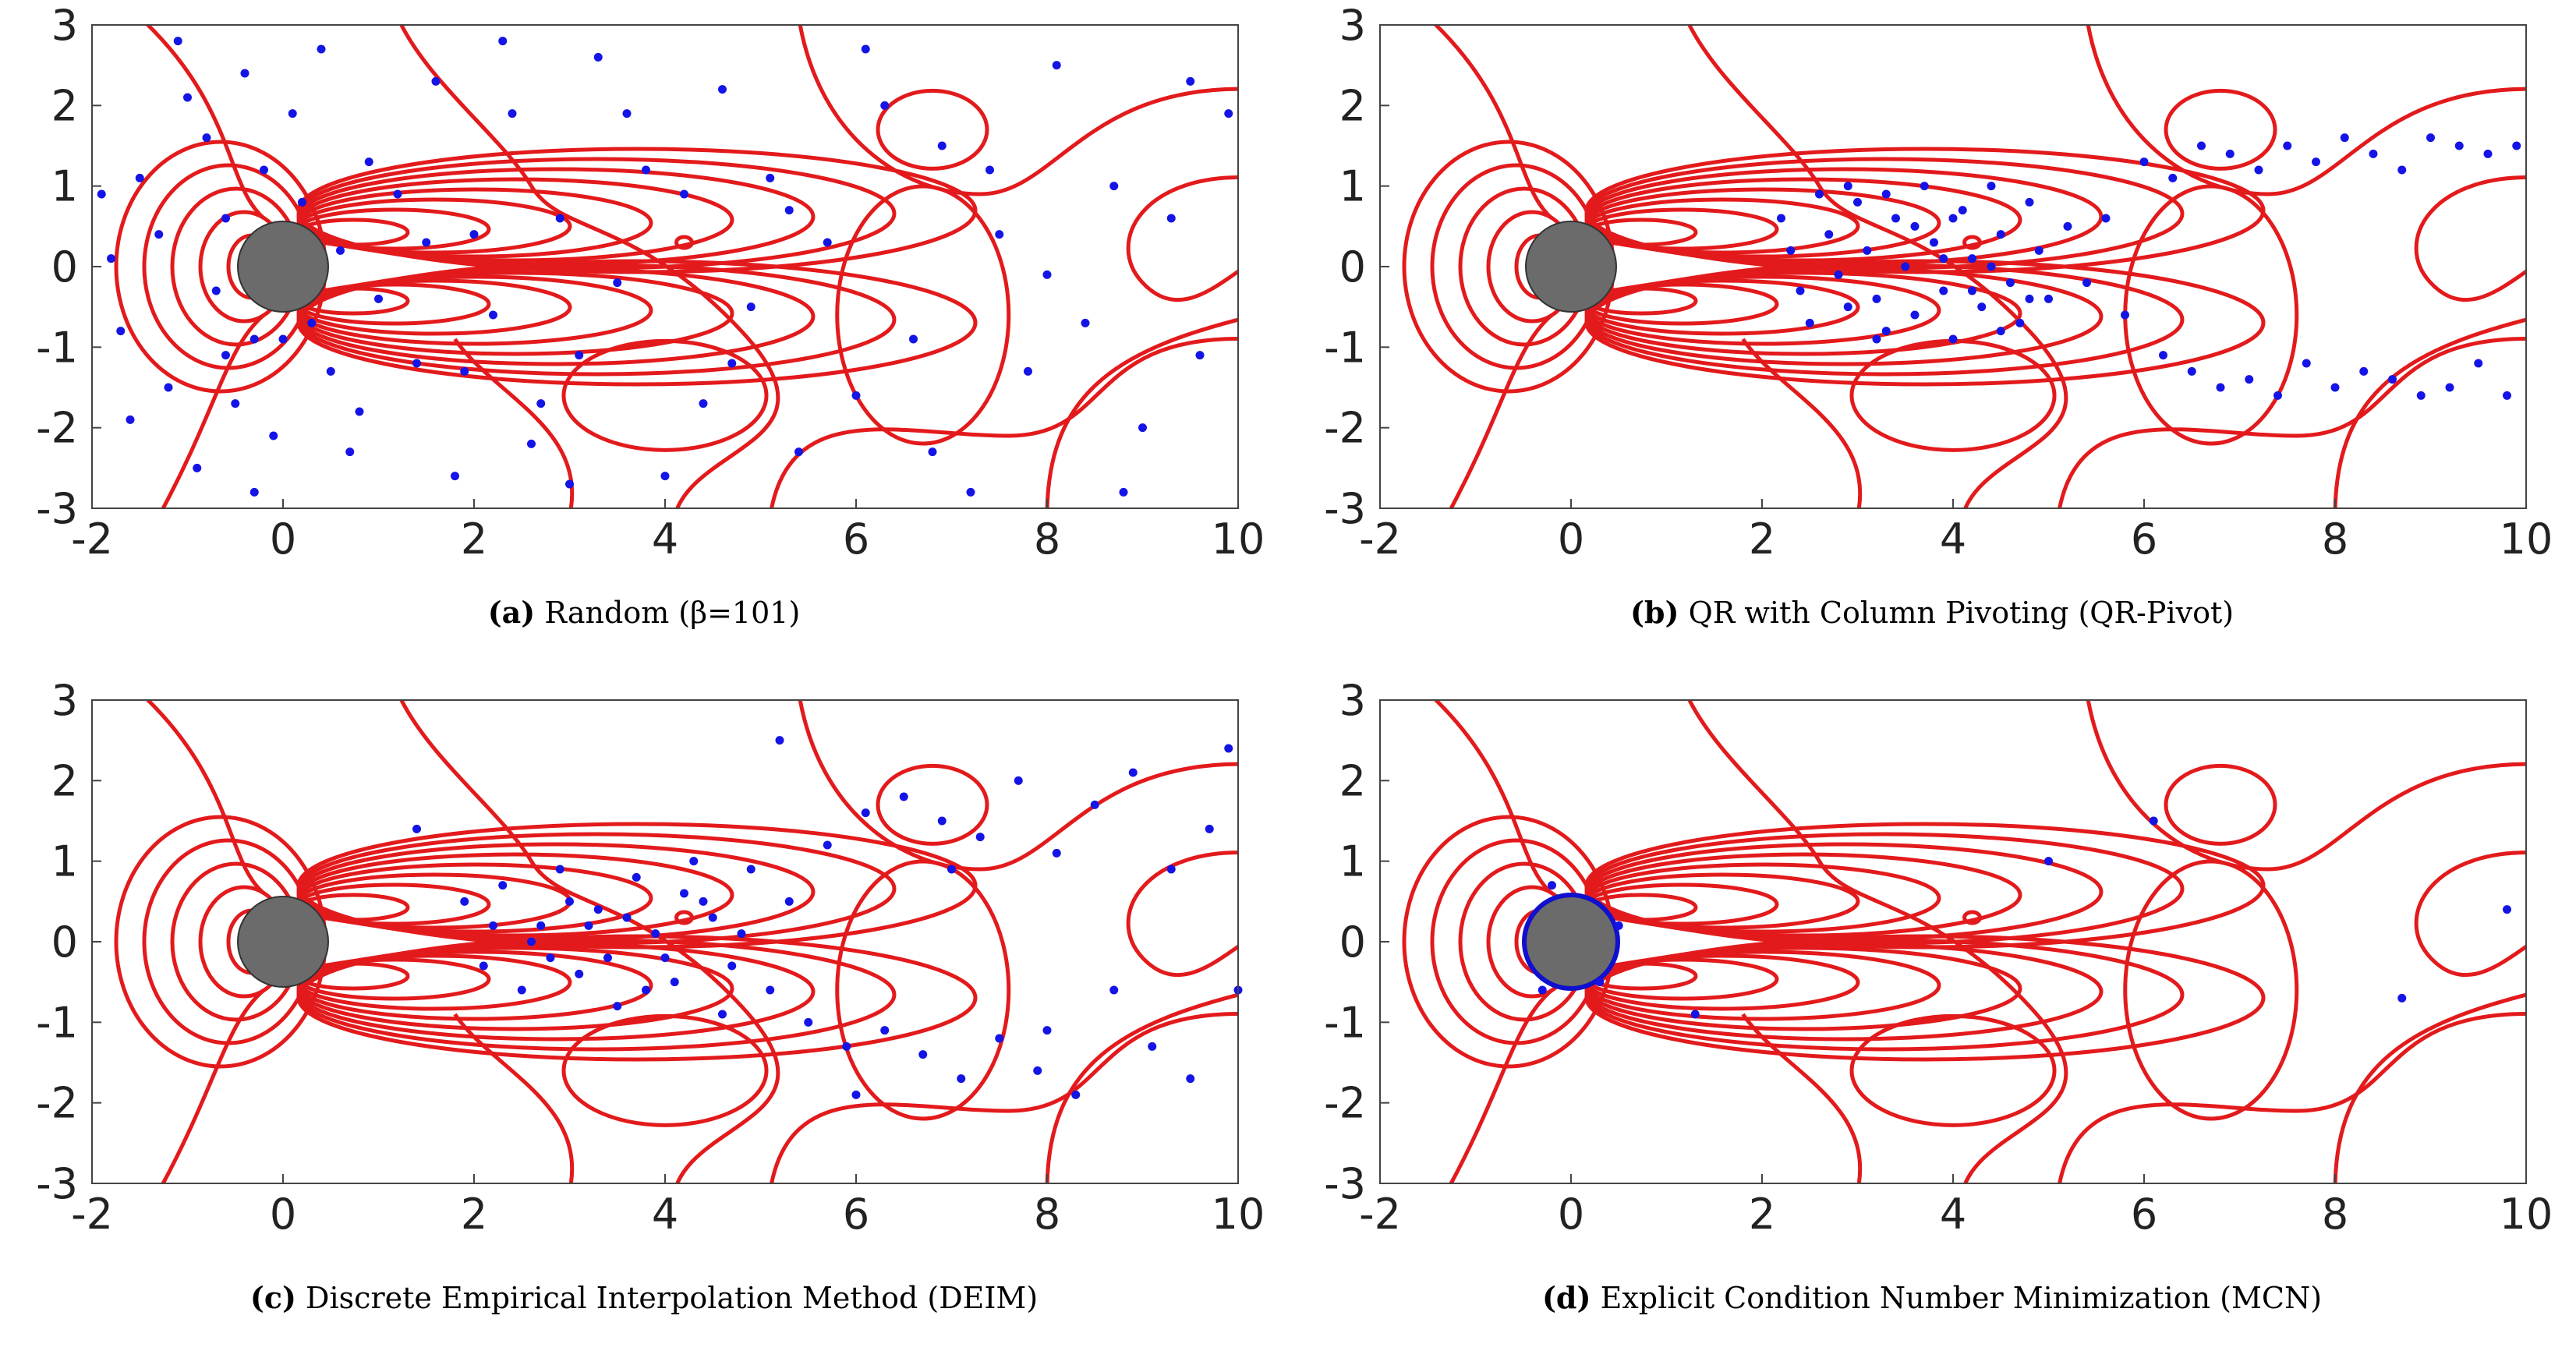  I want to click on contour-far-lower, so click(2429, 412).